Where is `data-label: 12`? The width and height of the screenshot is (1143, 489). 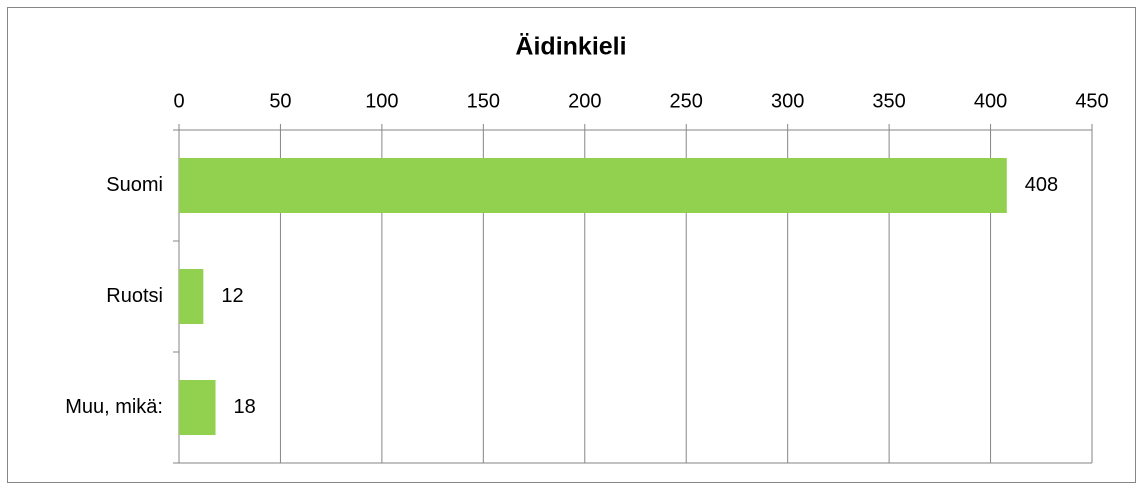
data-label: 12 is located at coordinates (232, 296).